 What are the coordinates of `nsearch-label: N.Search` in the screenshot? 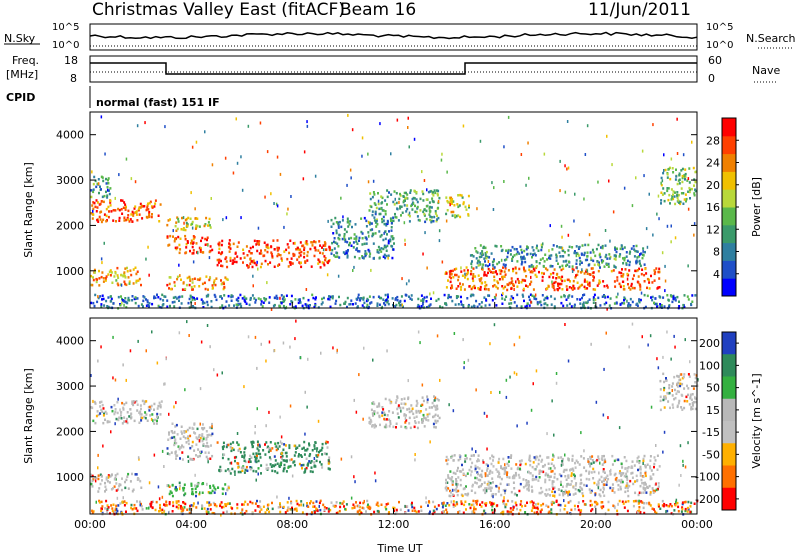 It's located at (771, 38).